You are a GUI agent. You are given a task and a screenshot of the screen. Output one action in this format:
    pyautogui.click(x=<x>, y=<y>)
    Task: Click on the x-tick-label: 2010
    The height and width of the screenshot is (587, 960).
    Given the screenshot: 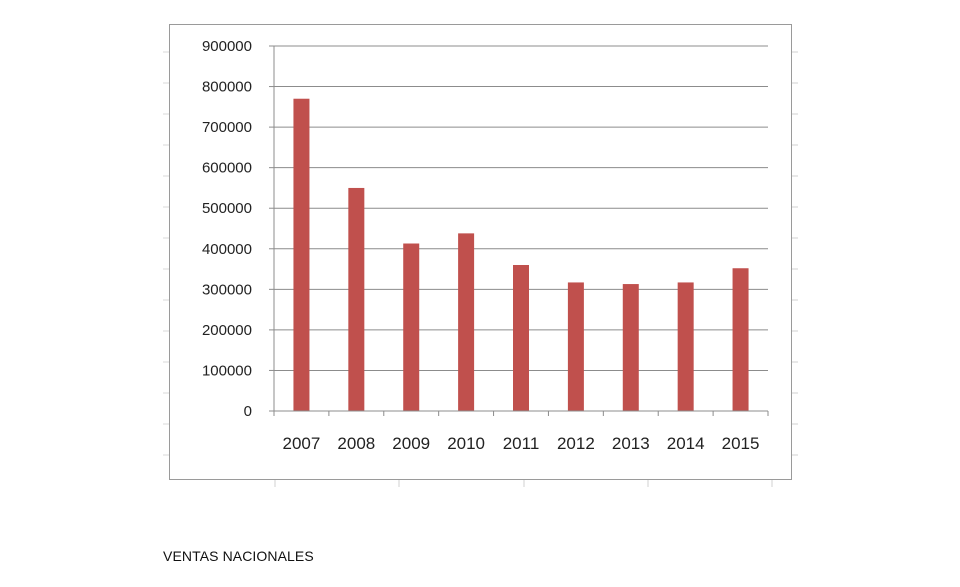 What is the action you would take?
    pyautogui.click(x=466, y=443)
    